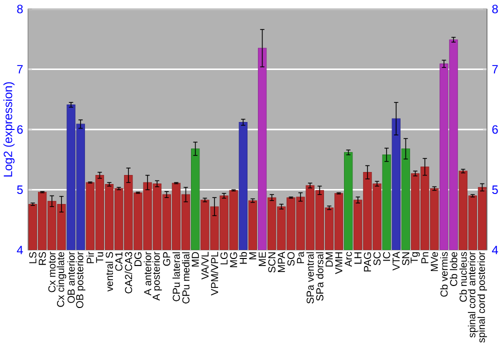  I want to click on x-tick-label: M, so click(252, 256).